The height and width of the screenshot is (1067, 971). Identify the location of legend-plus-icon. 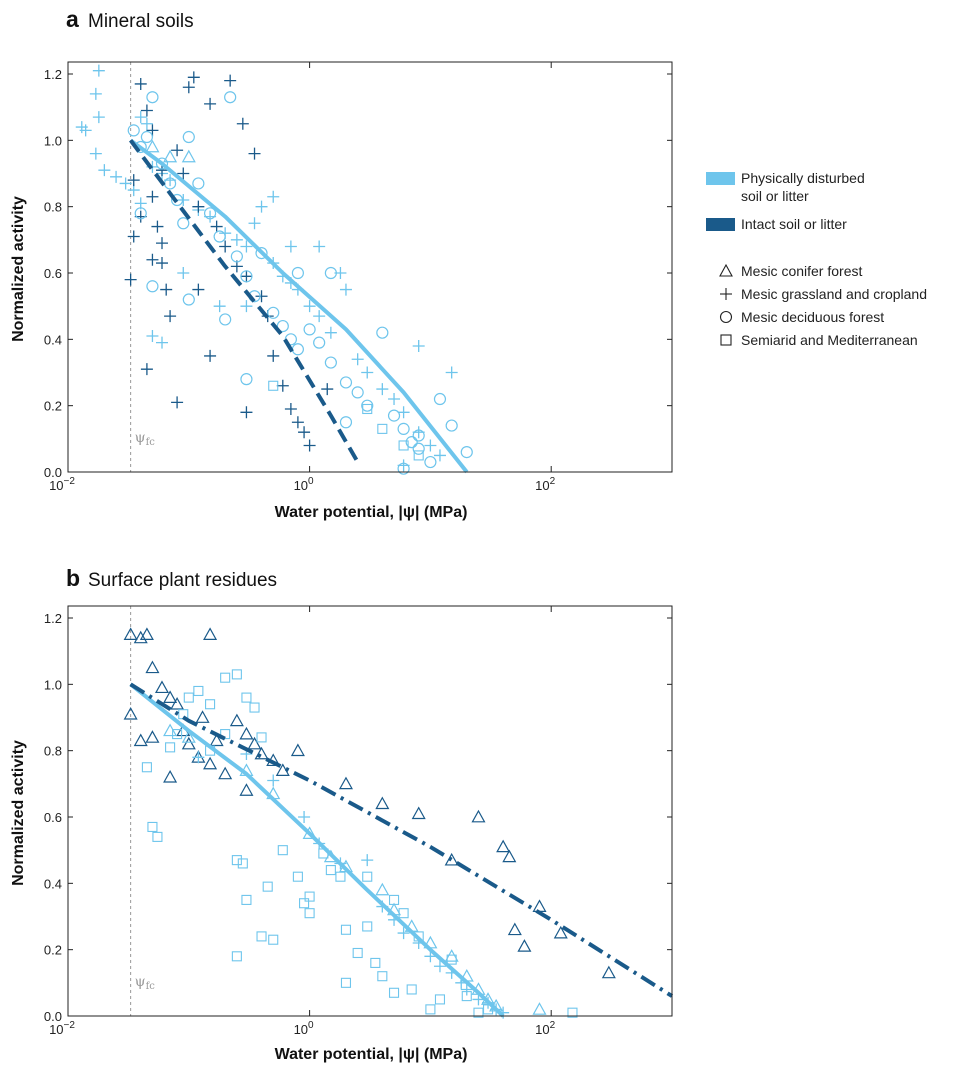
(726, 294).